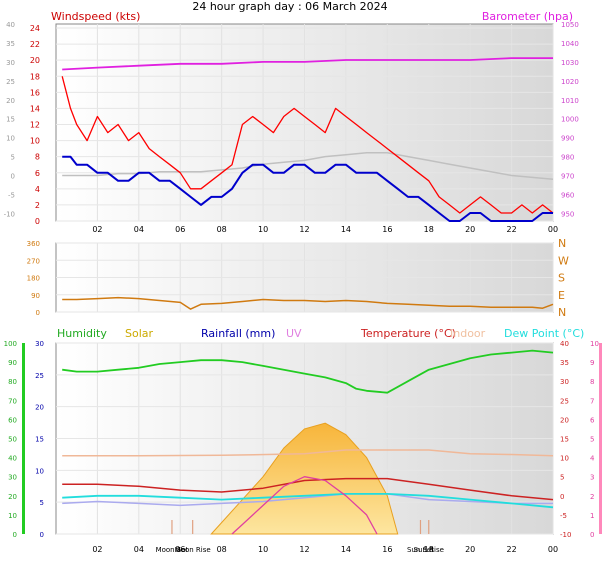 The image size is (608, 561). I want to click on compass-label: W, so click(563, 260).